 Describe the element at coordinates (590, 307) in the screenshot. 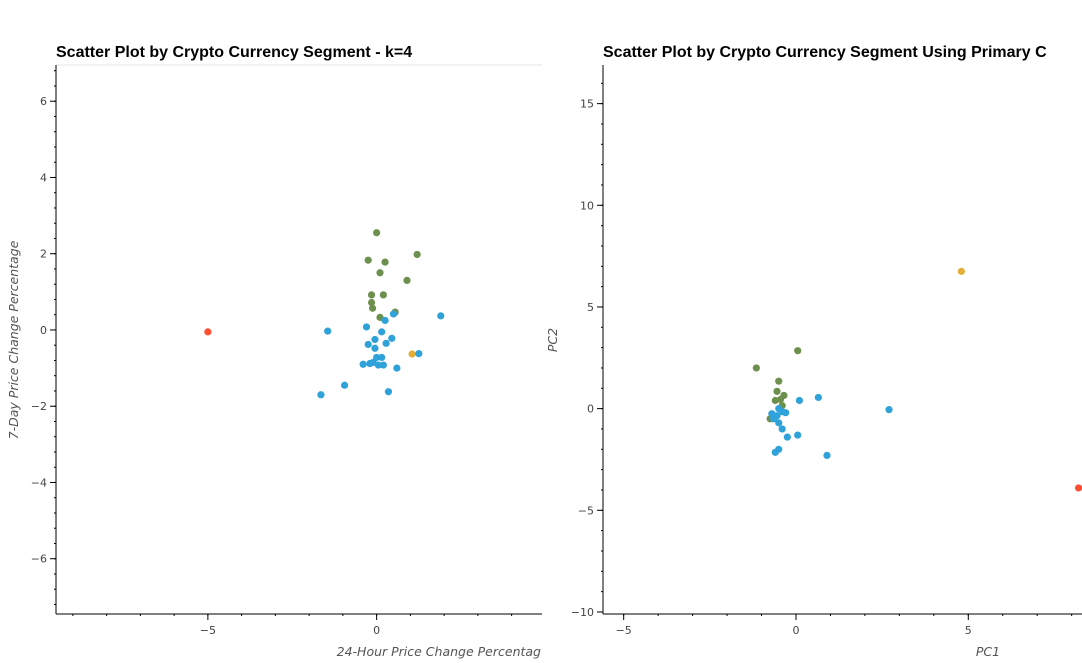

I see `y-tick-label: 5` at that location.